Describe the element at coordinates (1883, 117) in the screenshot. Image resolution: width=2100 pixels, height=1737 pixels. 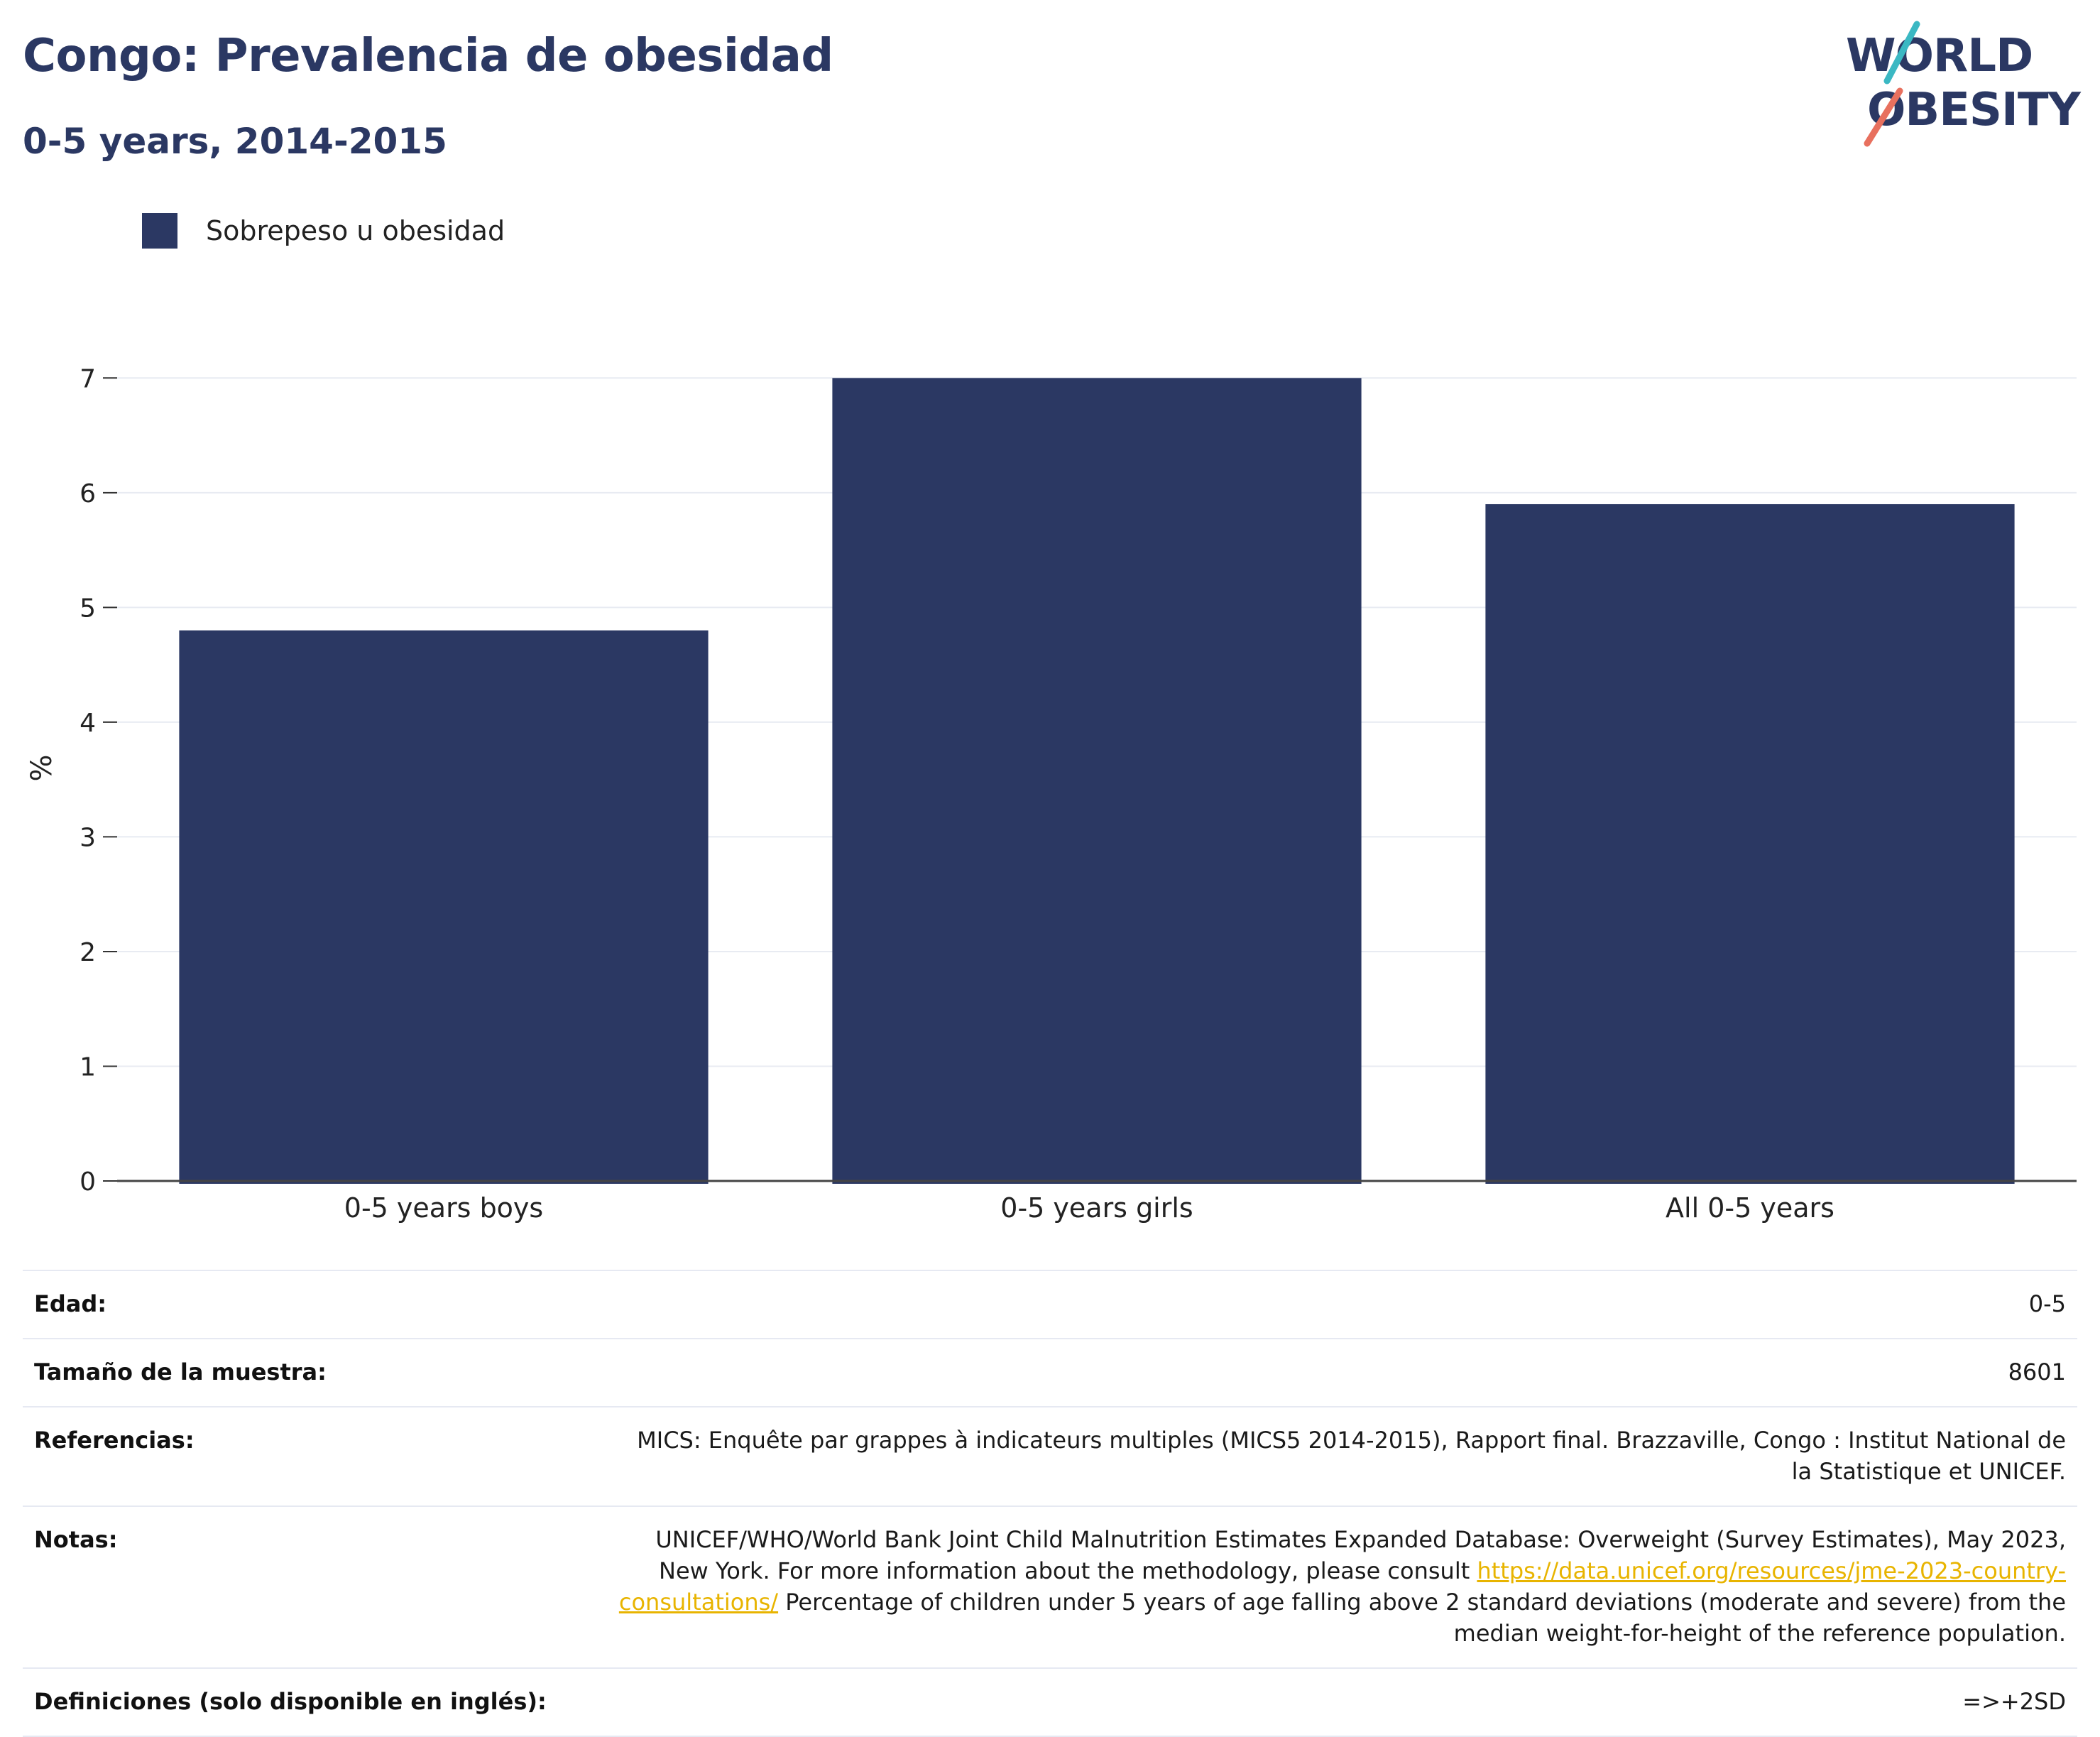
I see `logo-coral-slash` at that location.